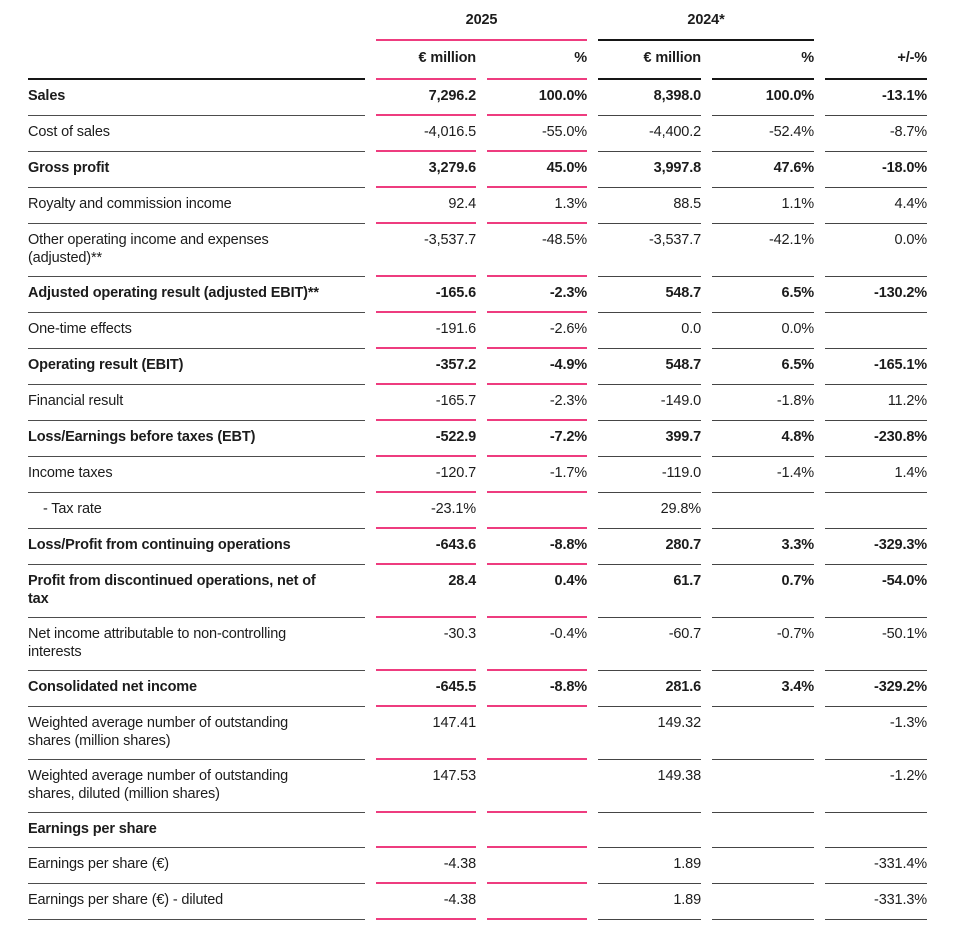 This screenshot has height=941, width=960. What do you see at coordinates (426, 689) in the screenshot?
I see `cell-2025-eur-million: -645.5` at bounding box center [426, 689].